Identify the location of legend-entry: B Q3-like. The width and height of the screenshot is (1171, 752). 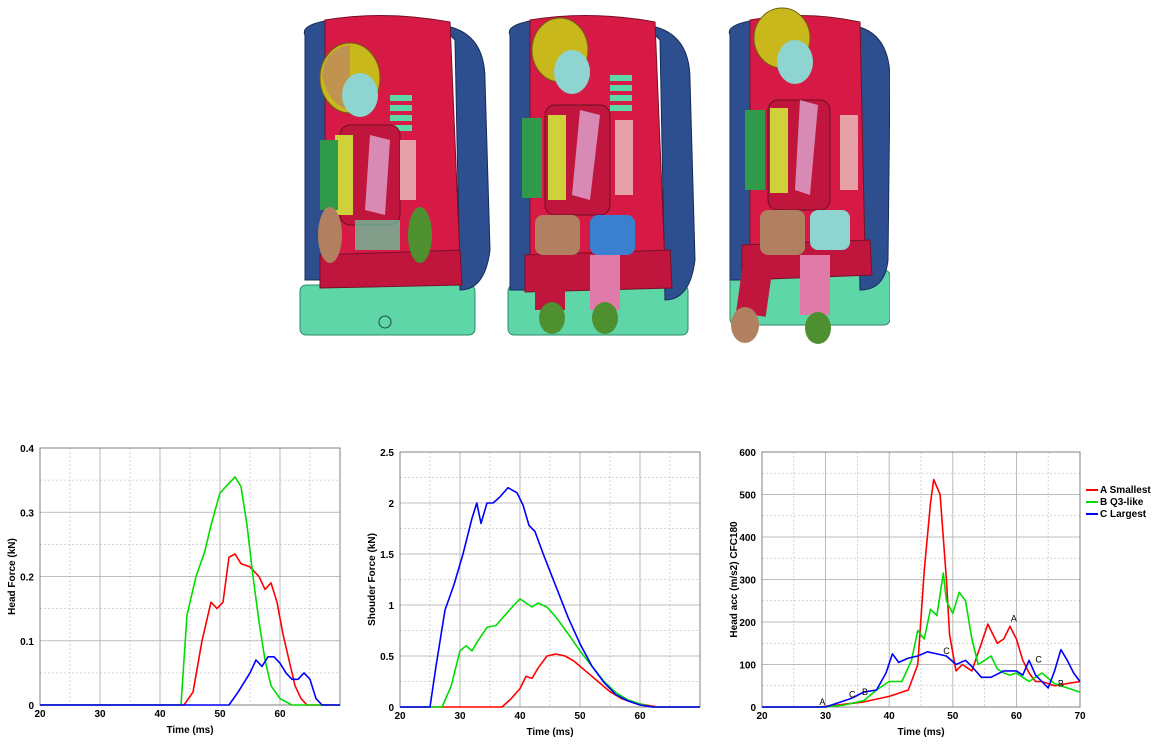
(1122, 502).